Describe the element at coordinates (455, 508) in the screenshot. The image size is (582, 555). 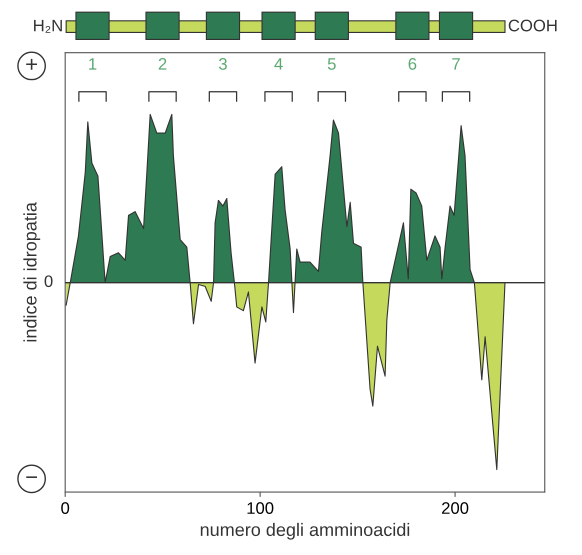
I see `x-tick-label: 200` at that location.